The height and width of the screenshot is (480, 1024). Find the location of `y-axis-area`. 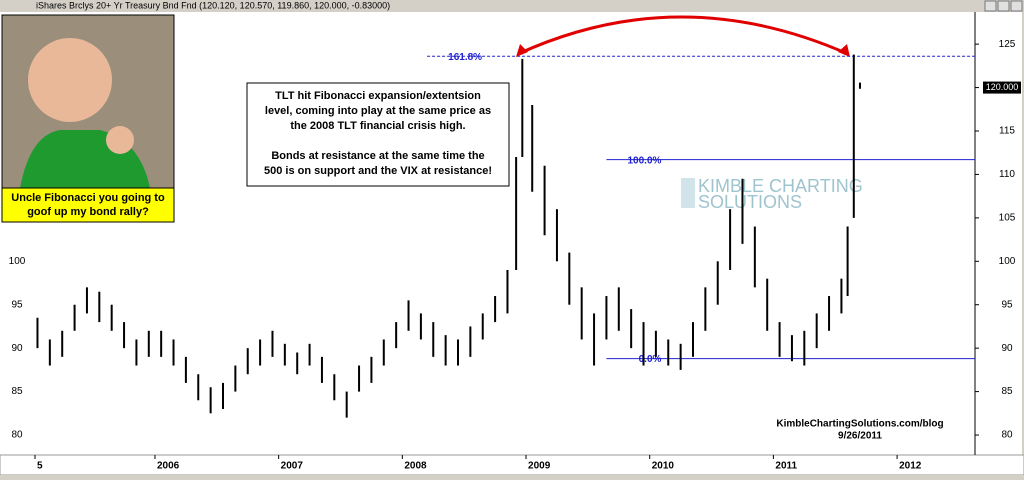

y-axis-area is located at coordinates (998, 233).